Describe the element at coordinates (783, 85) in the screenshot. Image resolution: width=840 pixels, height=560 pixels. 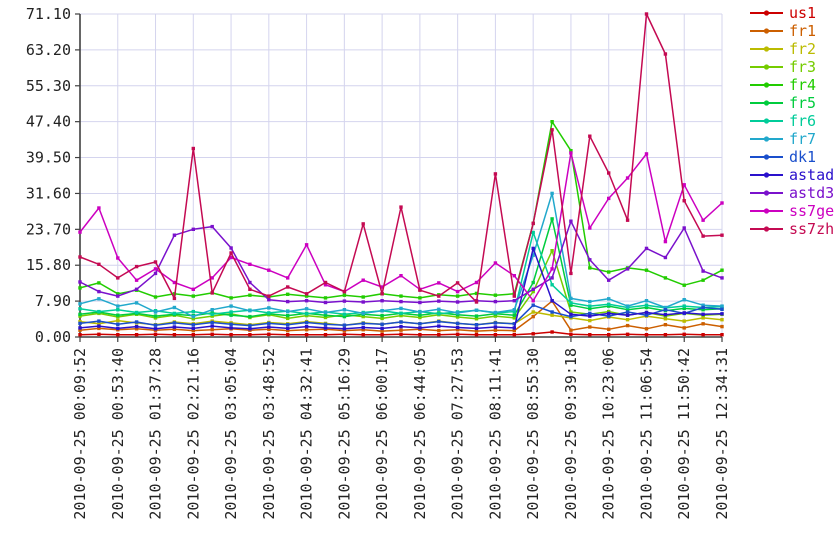
I see `legend-item-fr4: fr4` at that location.